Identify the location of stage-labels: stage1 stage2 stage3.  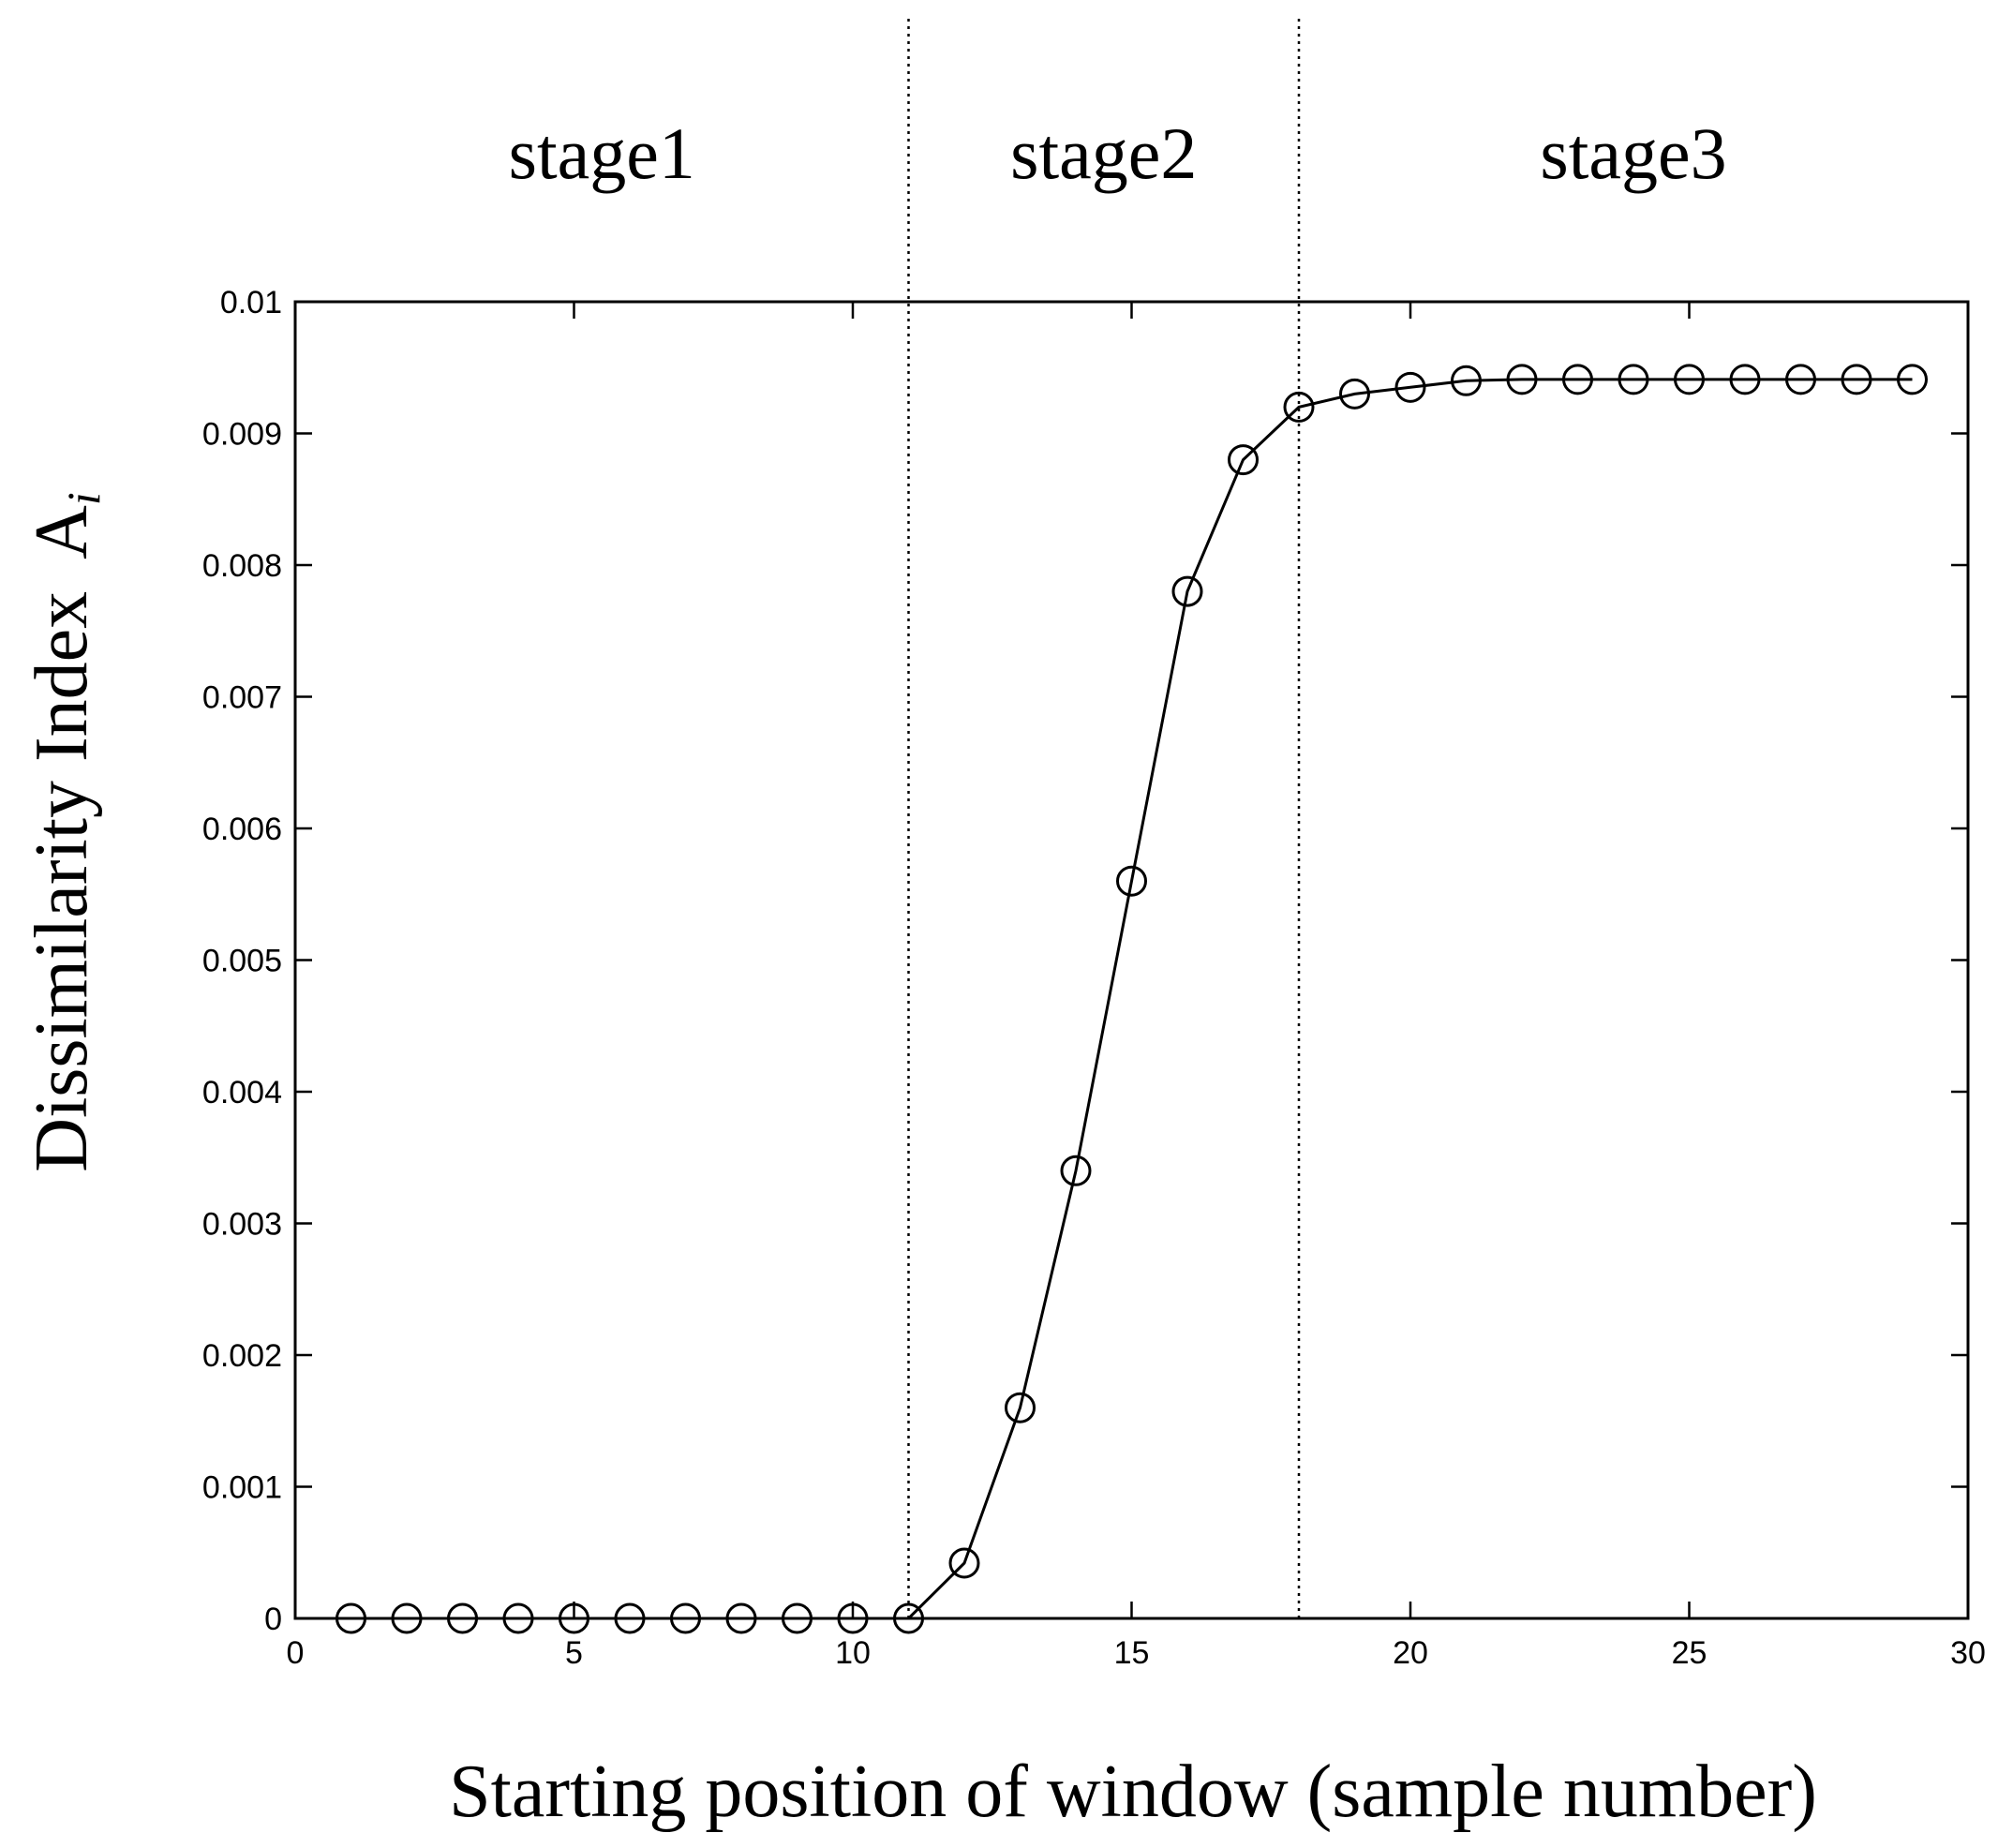
(1118, 153).